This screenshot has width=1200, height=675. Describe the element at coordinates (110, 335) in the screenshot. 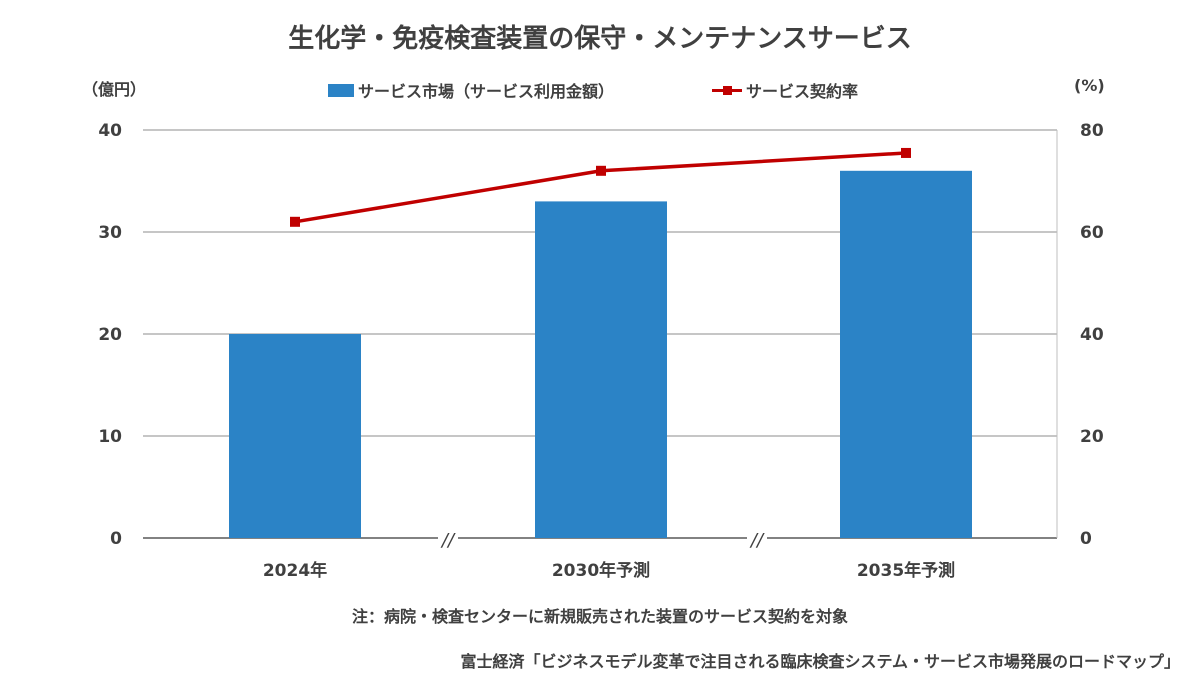

I see `left-tick-label: 20` at that location.